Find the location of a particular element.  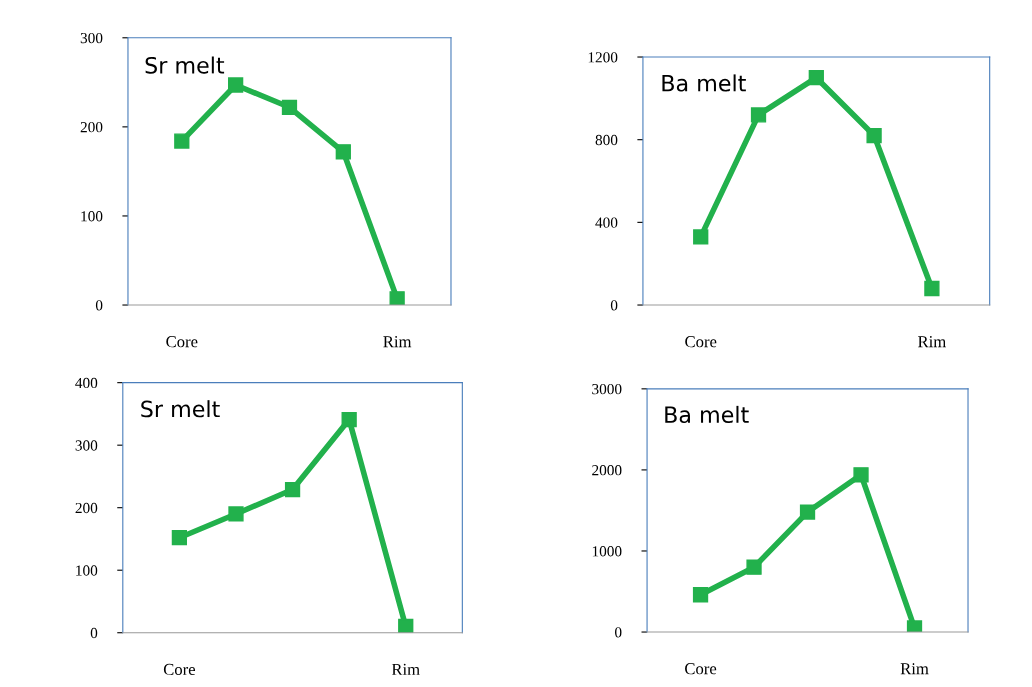

y-tick-label: 2000 is located at coordinates (607, 470).